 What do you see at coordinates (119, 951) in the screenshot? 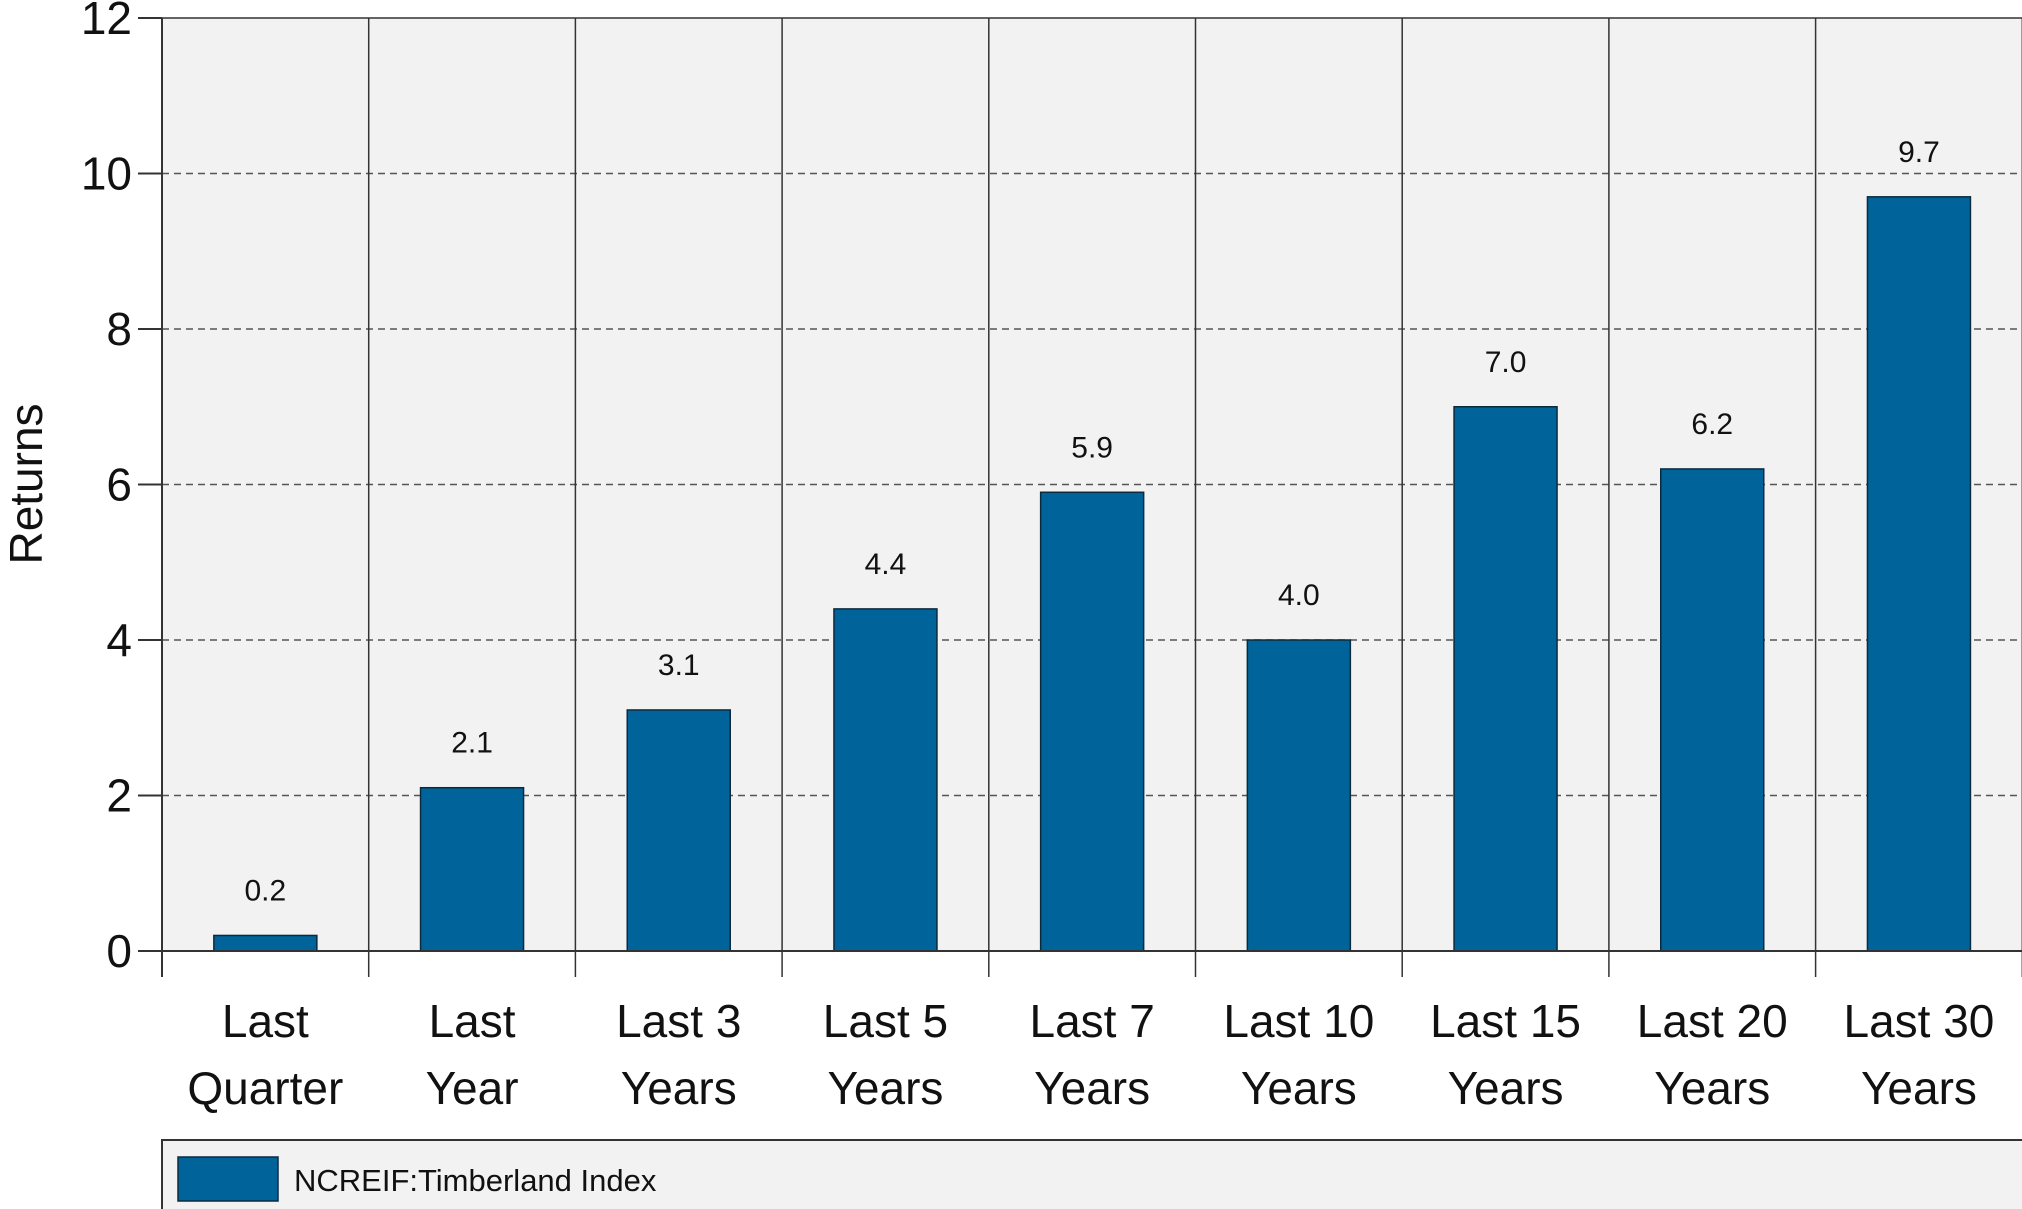
I see `y-tick-label: 0` at bounding box center [119, 951].